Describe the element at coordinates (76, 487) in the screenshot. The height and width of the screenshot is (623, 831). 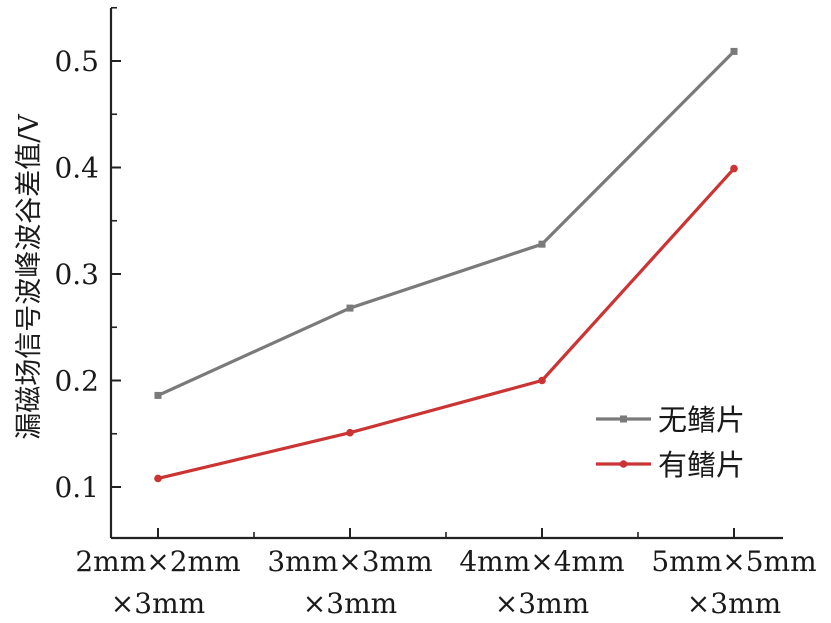
I see `y-tick-label: 0.1` at that location.